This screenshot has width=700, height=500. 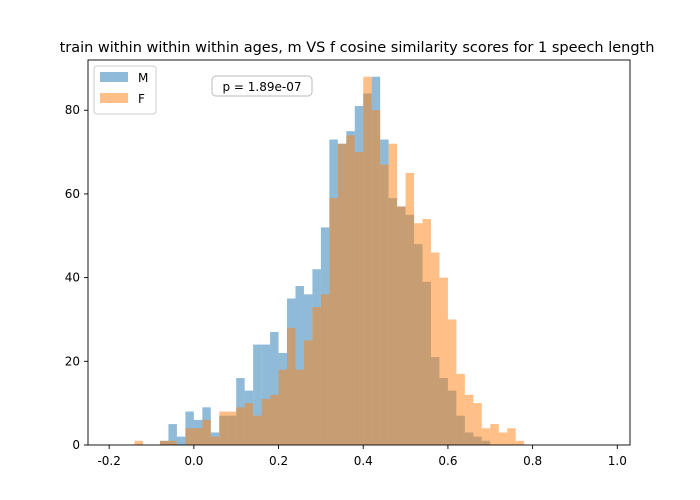 What do you see at coordinates (143, 78) in the screenshot?
I see `legend-label-m: M` at bounding box center [143, 78].